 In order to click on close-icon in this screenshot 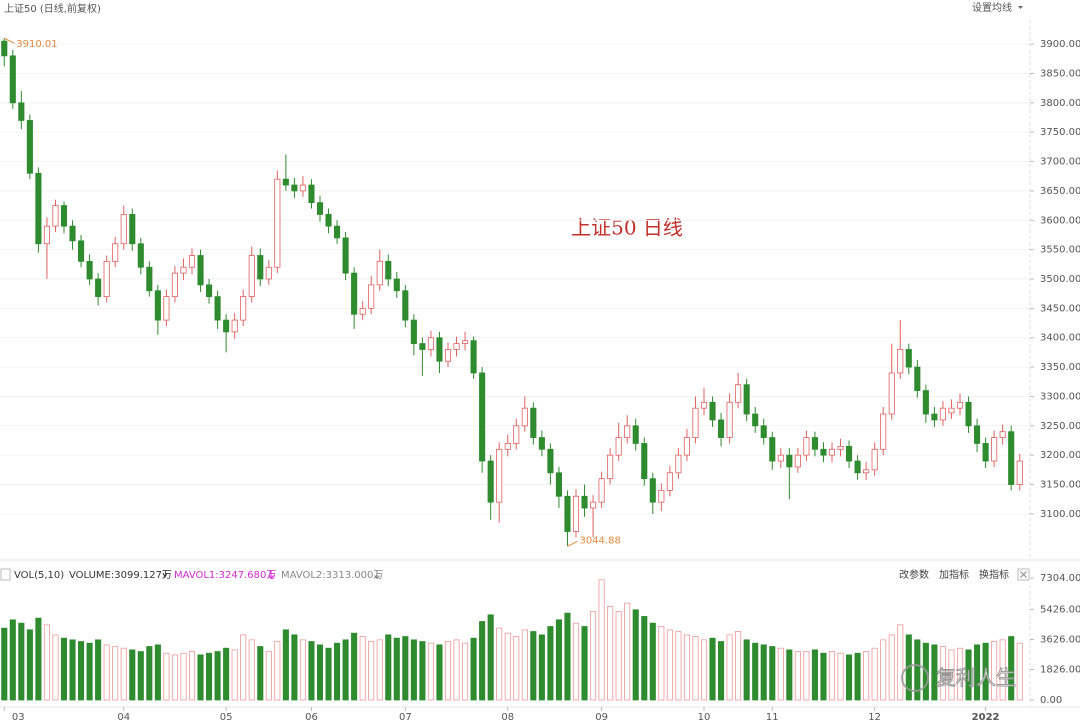, I will do `click(1023, 574)`.